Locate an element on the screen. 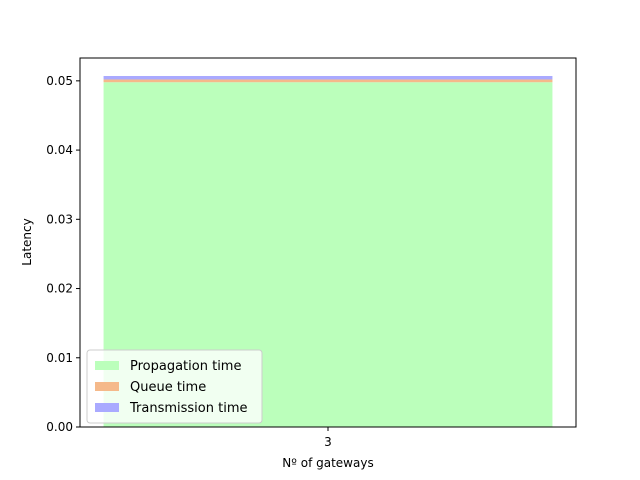 The height and width of the screenshot is (480, 640). y-axis: 0.00 0.01 0.02 0.03 0.04 0.05 is located at coordinates (63, 254).